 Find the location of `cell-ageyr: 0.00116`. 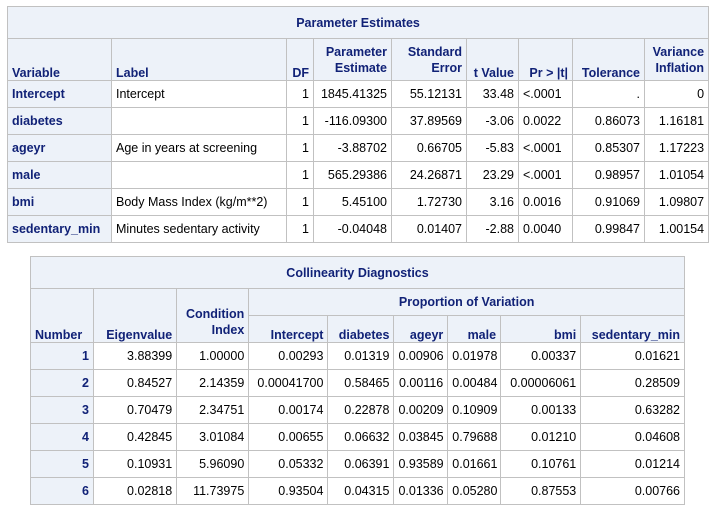

cell-ageyr: 0.00116 is located at coordinates (421, 383).